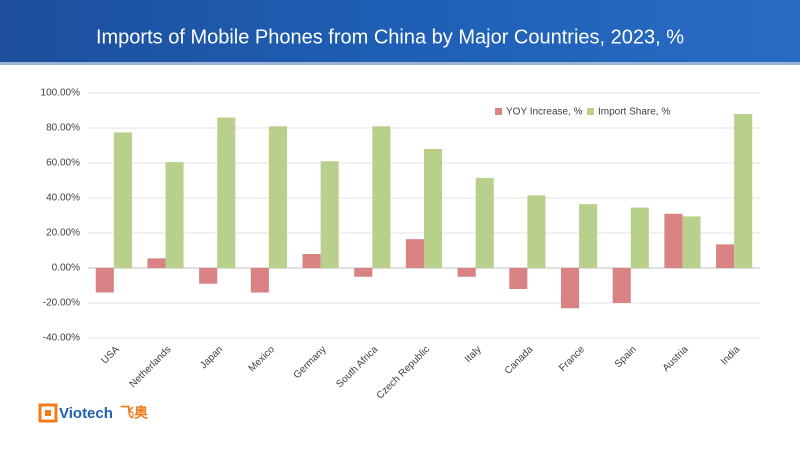 This screenshot has height=450, width=800. Describe the element at coordinates (310, 362) in the screenshot. I see `x-tick-label: Germany` at that location.